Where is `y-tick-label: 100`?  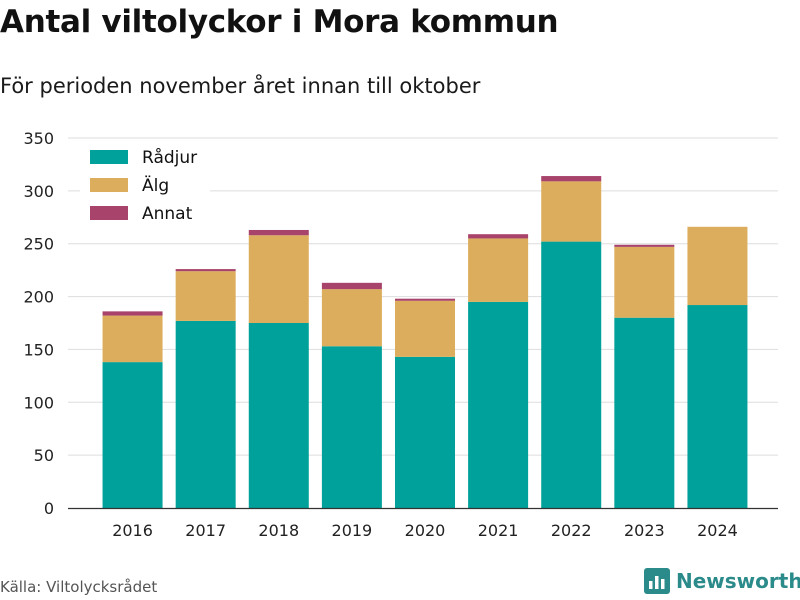
y-tick-label: 100 is located at coordinates (38, 402).